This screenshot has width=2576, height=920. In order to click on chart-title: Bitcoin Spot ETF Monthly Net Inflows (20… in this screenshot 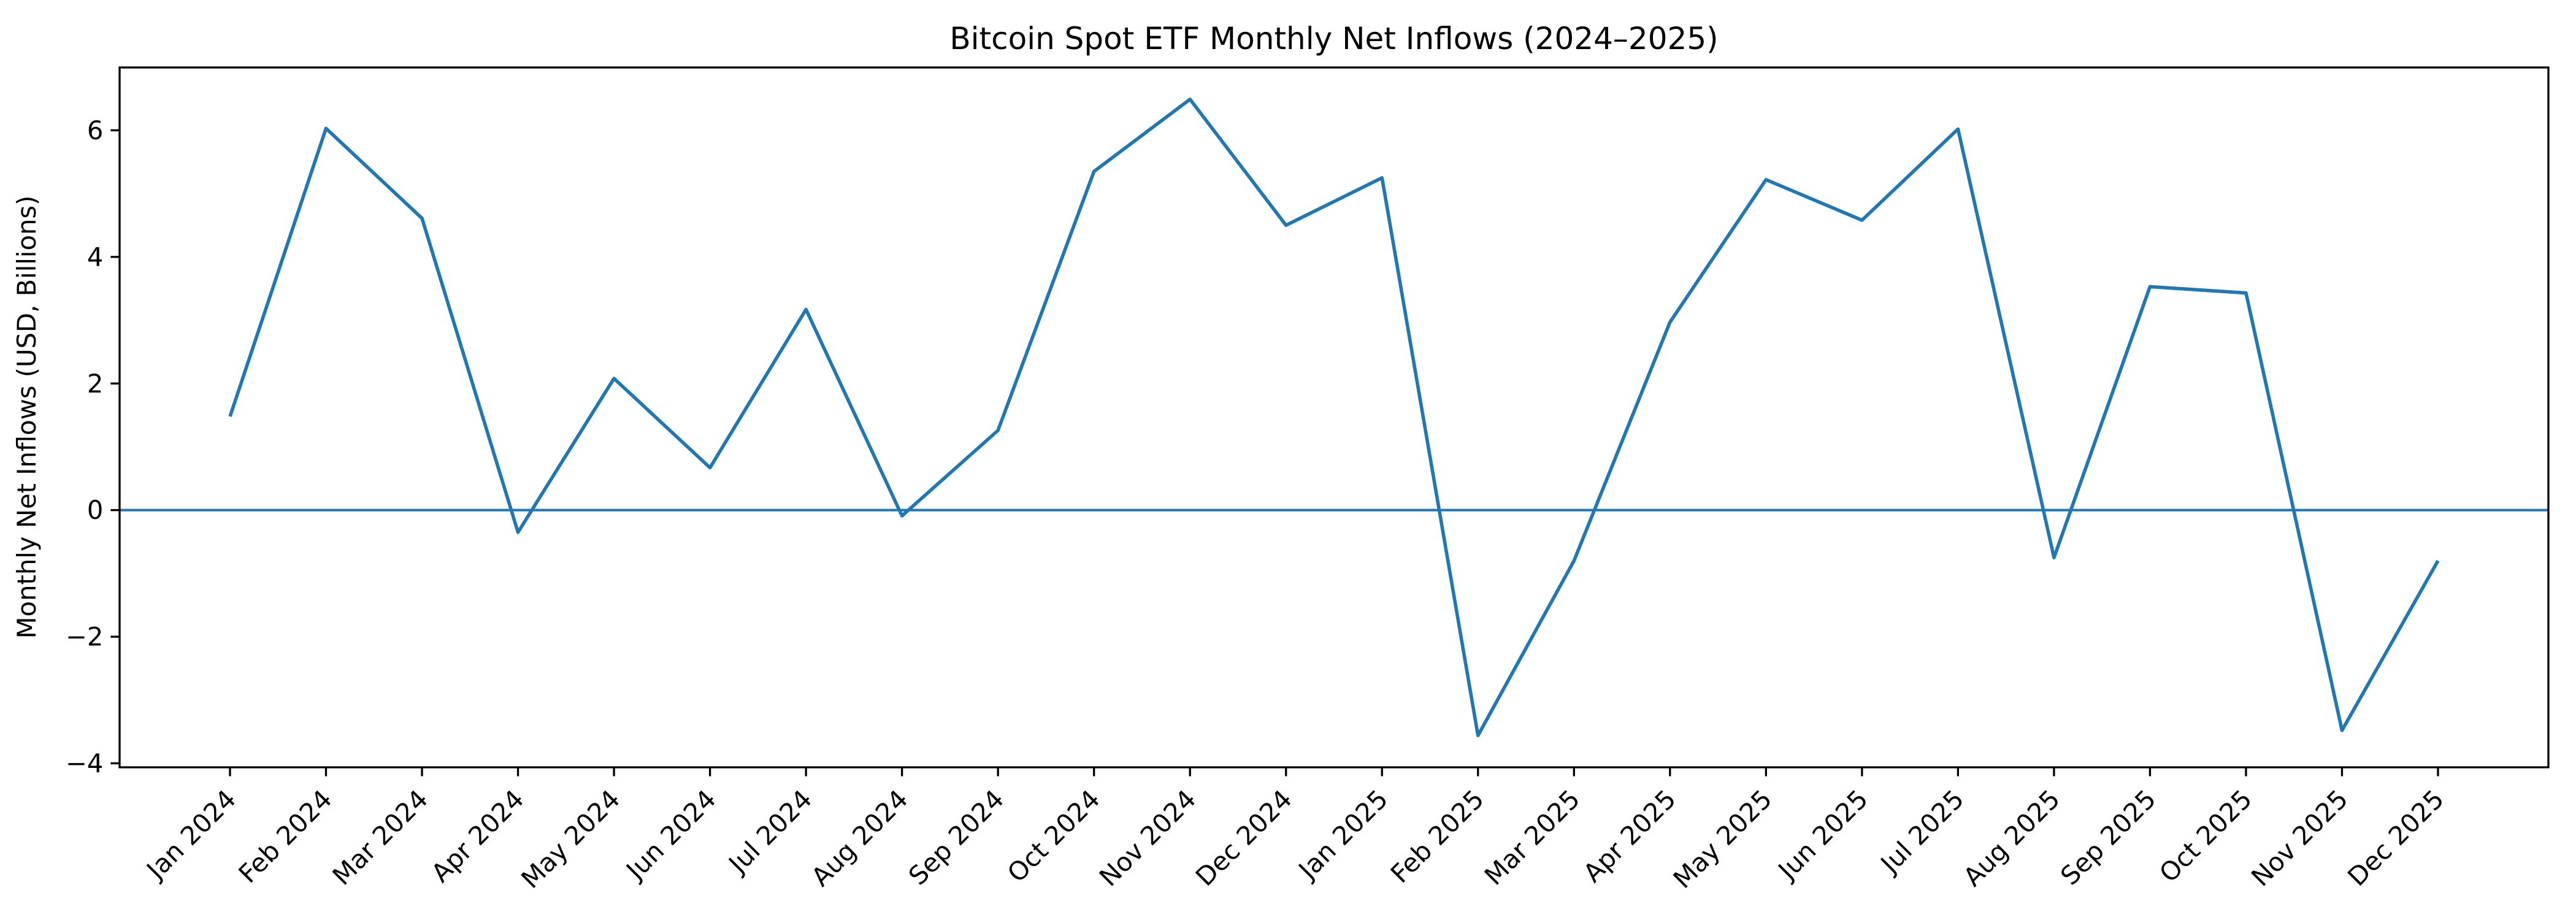, I will do `click(1333, 38)`.